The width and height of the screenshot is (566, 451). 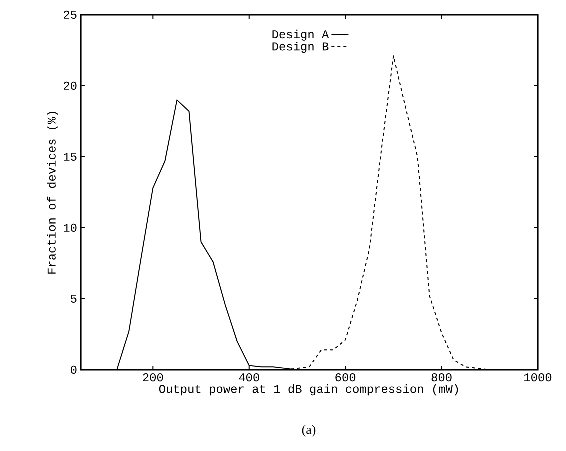 What do you see at coordinates (301, 35) in the screenshot?
I see `legend-label: Design A` at bounding box center [301, 35].